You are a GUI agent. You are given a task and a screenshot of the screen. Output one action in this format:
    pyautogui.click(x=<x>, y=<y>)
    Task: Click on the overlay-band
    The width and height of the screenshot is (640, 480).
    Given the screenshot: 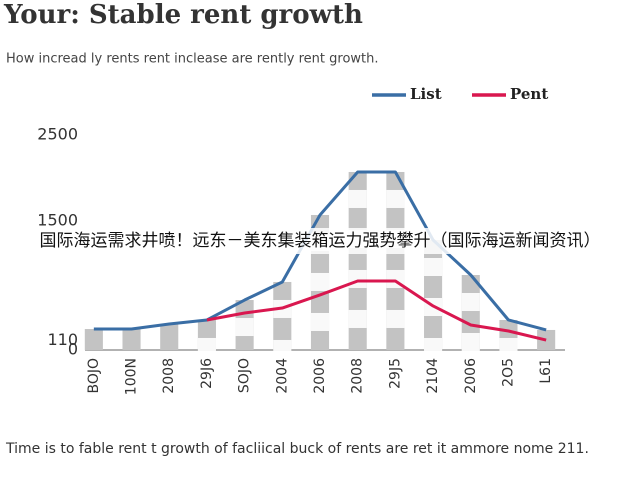 What is the action you would take?
    pyautogui.click(x=320, y=241)
    